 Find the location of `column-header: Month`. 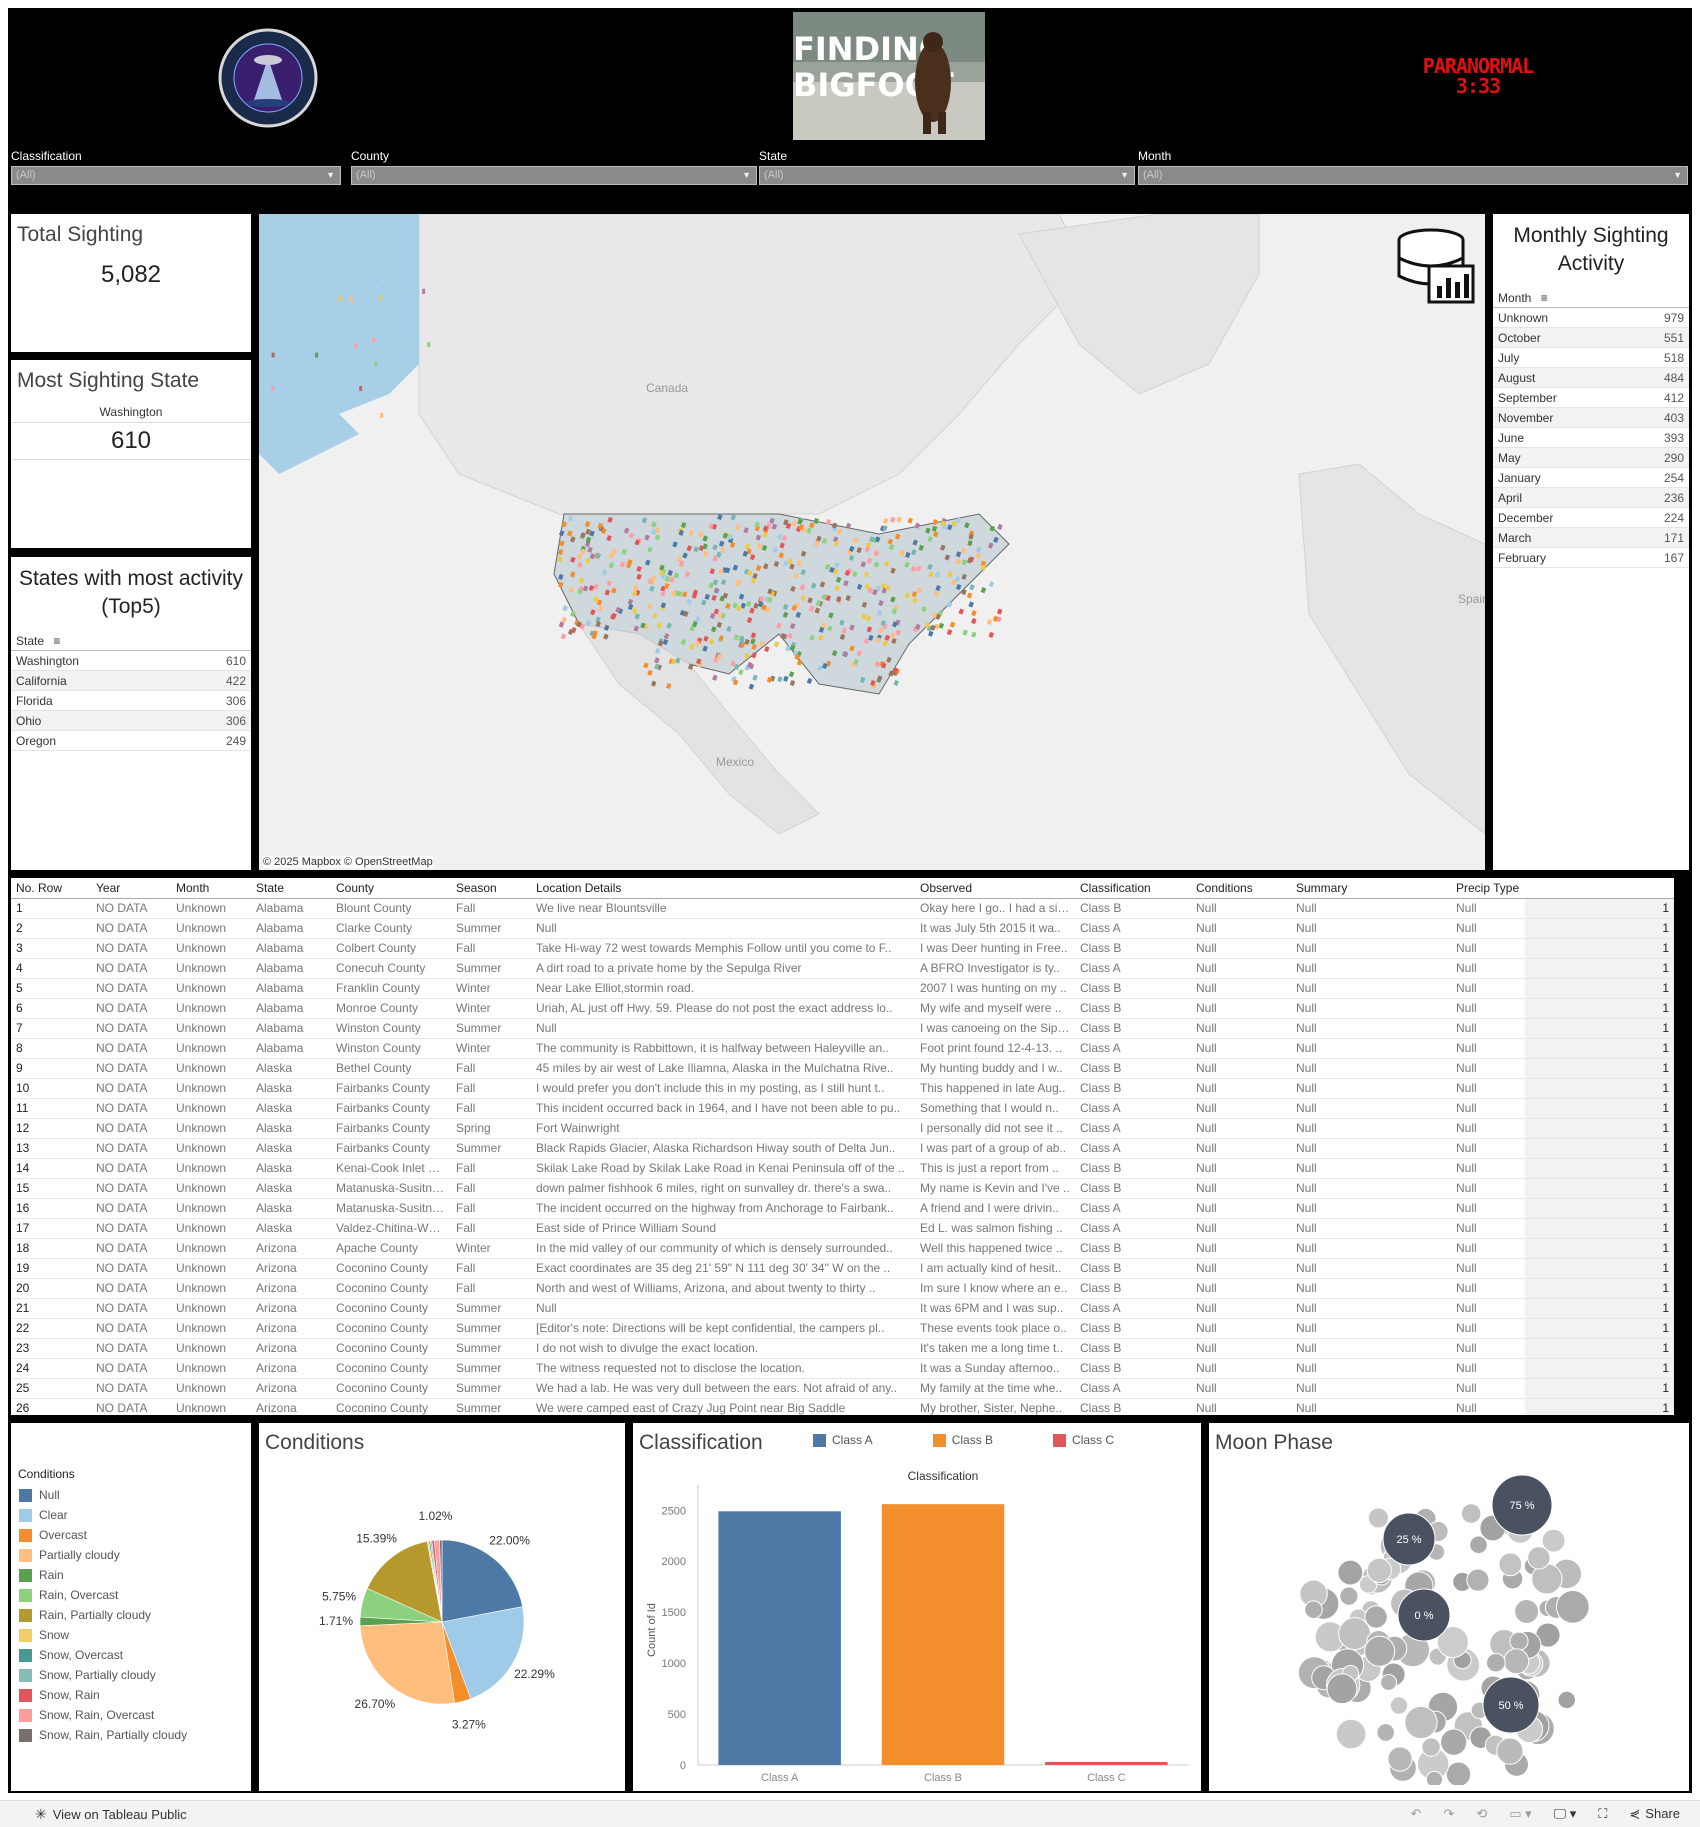

column-header: Month is located at coordinates (211, 888).